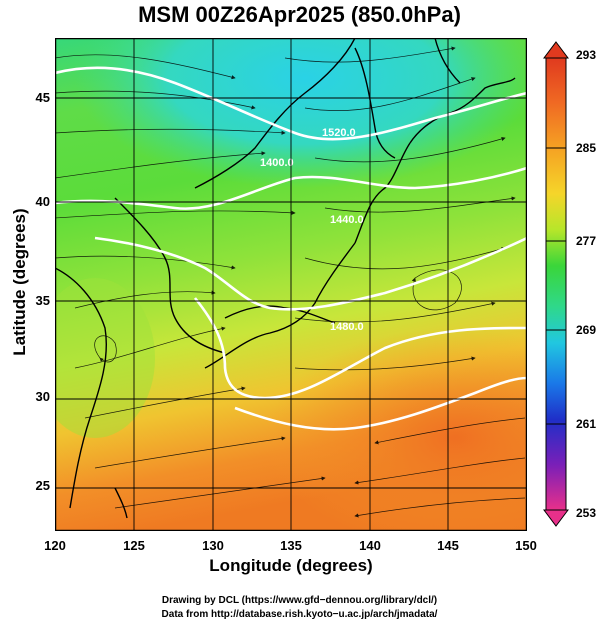 The image size is (599, 625). I want to click on colorbar-top-arrow, so click(556, 50).